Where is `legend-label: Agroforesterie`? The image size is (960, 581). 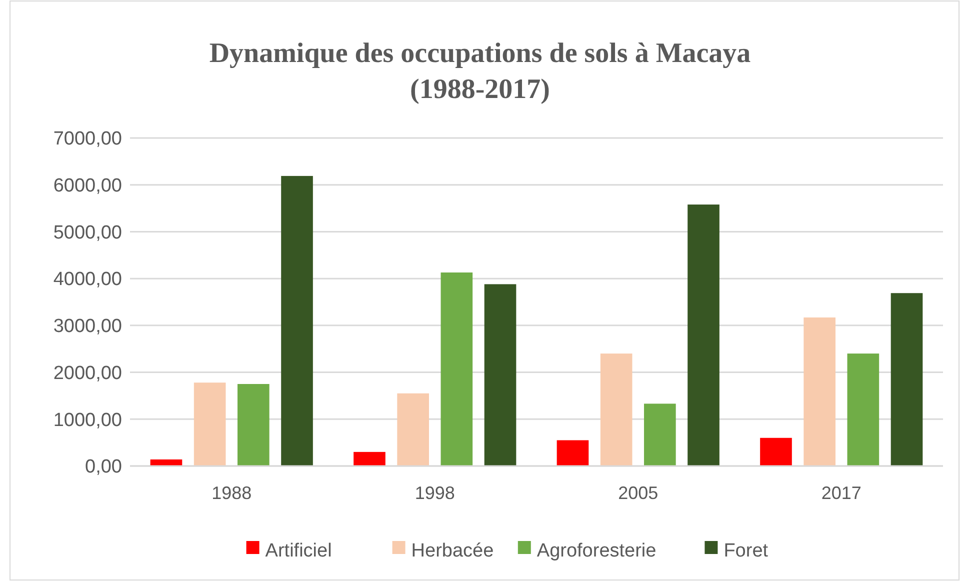 legend-label: Agroforesterie is located at coordinates (596, 551).